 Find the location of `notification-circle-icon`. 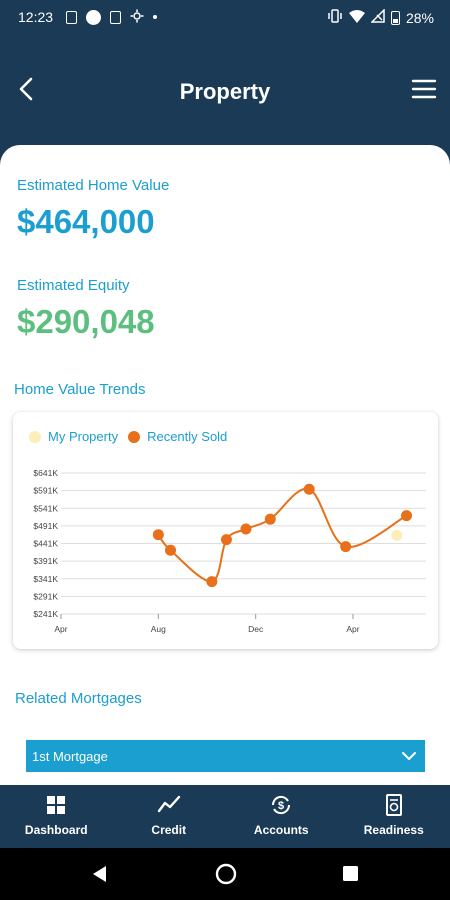

notification-circle-icon is located at coordinates (93, 17).